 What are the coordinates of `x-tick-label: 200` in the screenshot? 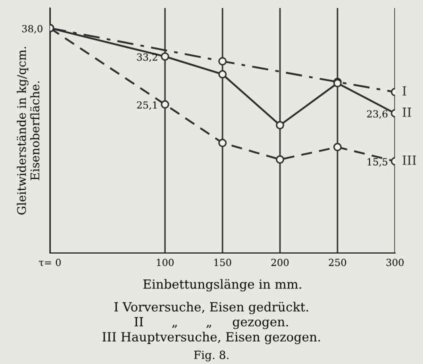 It's located at (280, 262).